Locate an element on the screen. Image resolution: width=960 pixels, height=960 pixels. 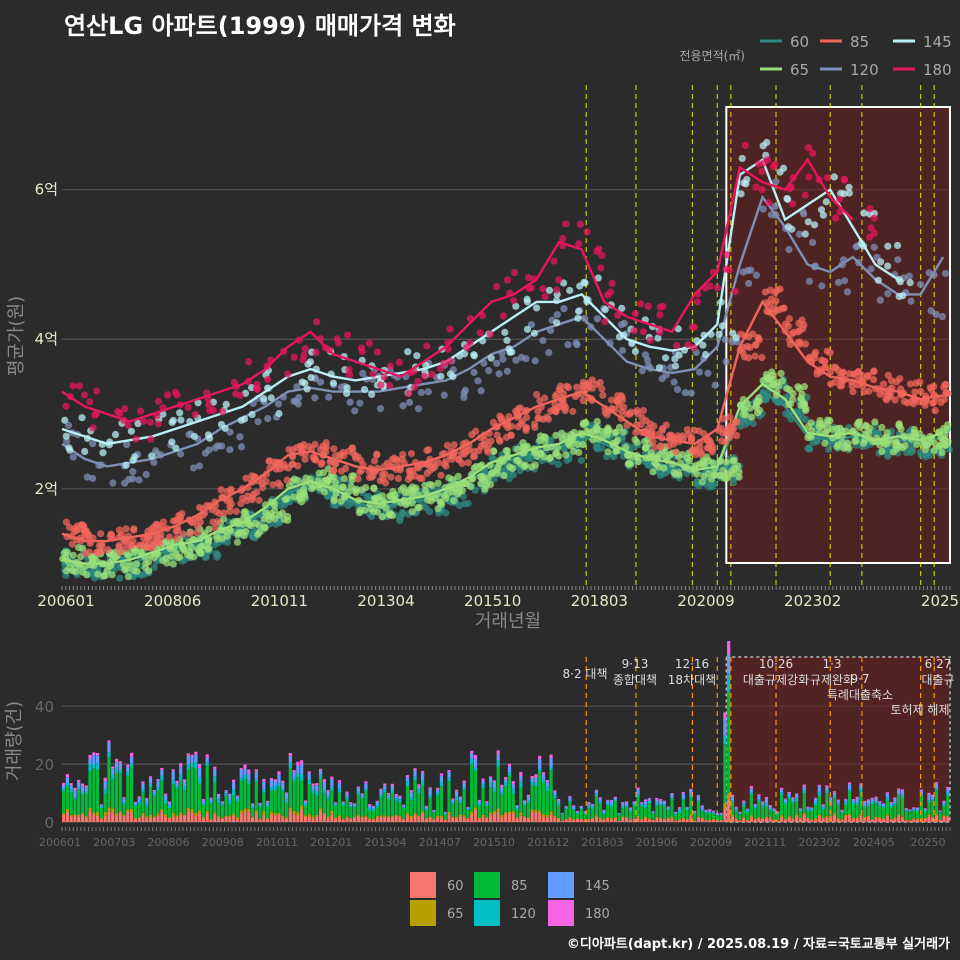
policy-date-label: 9·7 is located at coordinates (859, 679).